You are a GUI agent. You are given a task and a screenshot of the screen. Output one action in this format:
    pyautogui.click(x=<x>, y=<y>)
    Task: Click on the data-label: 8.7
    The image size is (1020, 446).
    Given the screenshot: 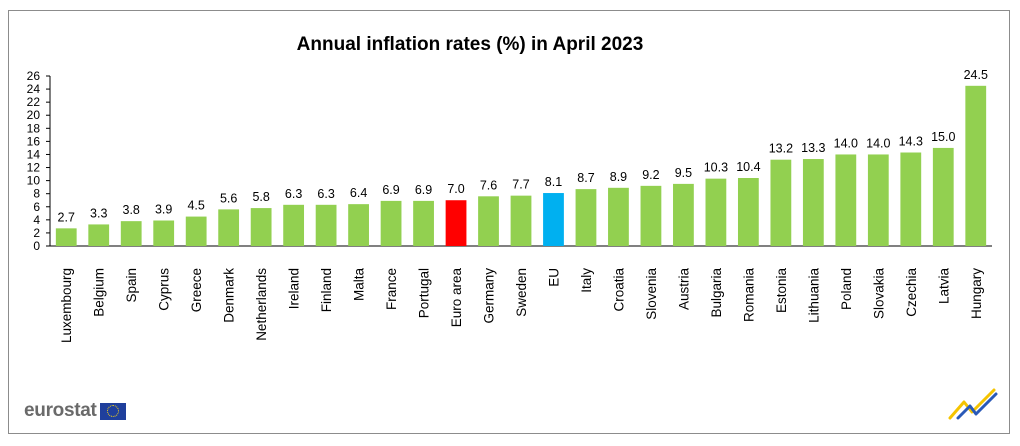 What is the action you would take?
    pyautogui.click(x=585, y=178)
    